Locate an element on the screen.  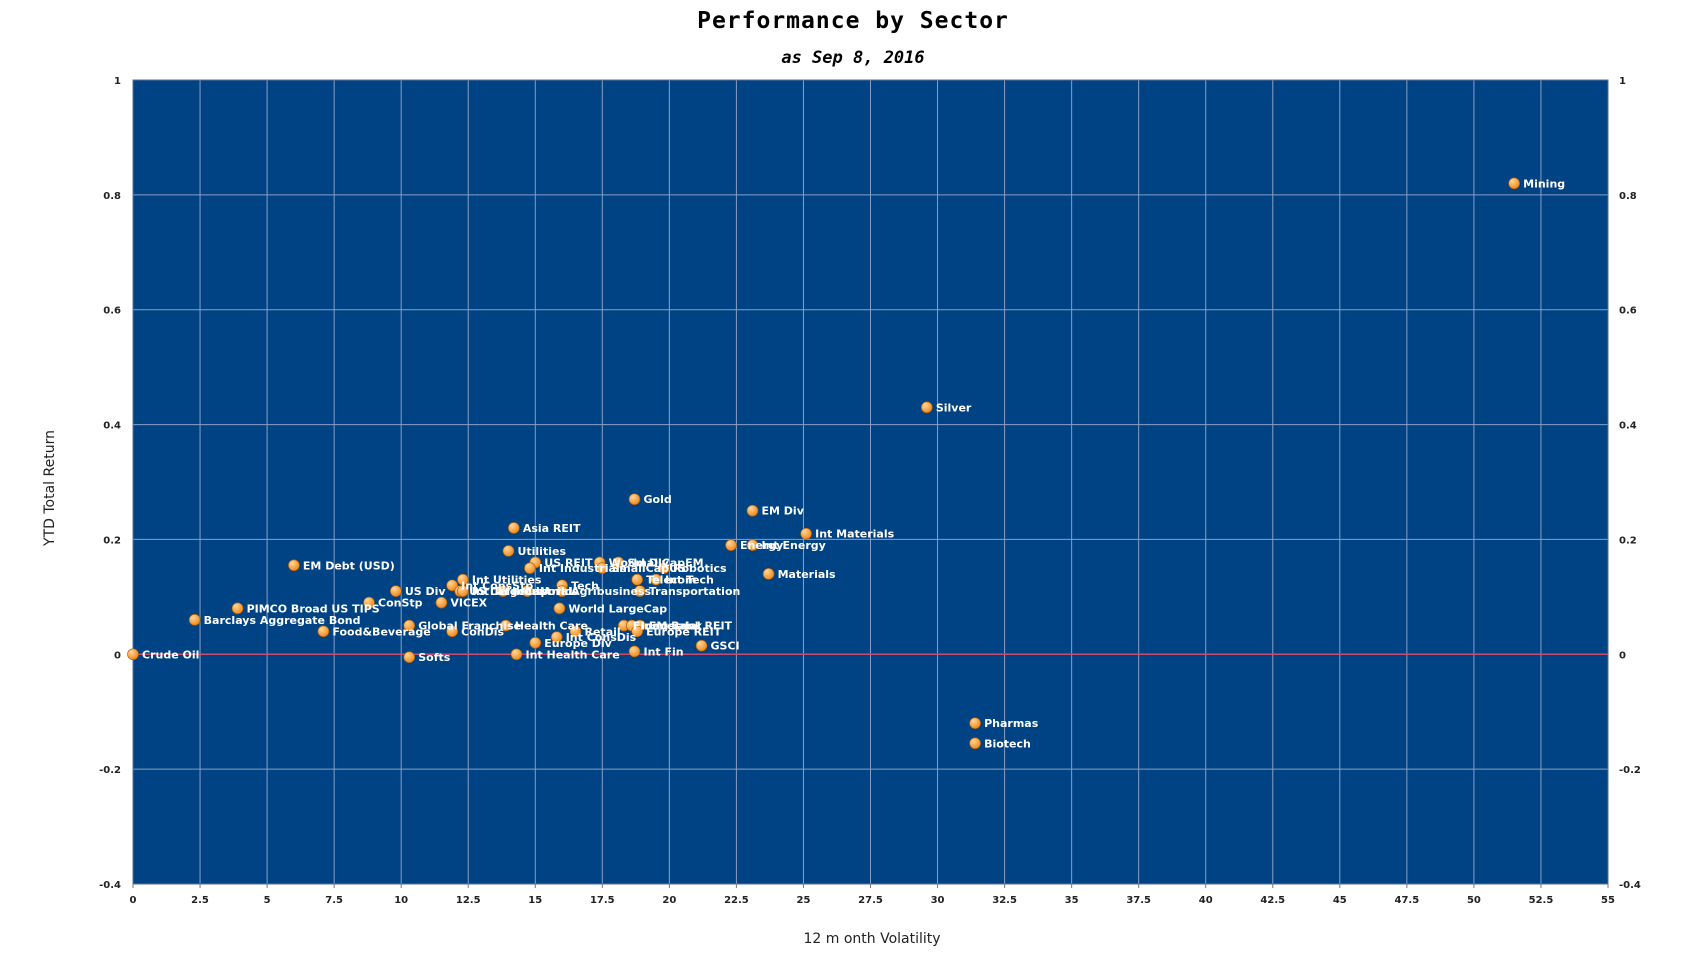
y-tick-label-left: -0.2 is located at coordinates (110, 770).